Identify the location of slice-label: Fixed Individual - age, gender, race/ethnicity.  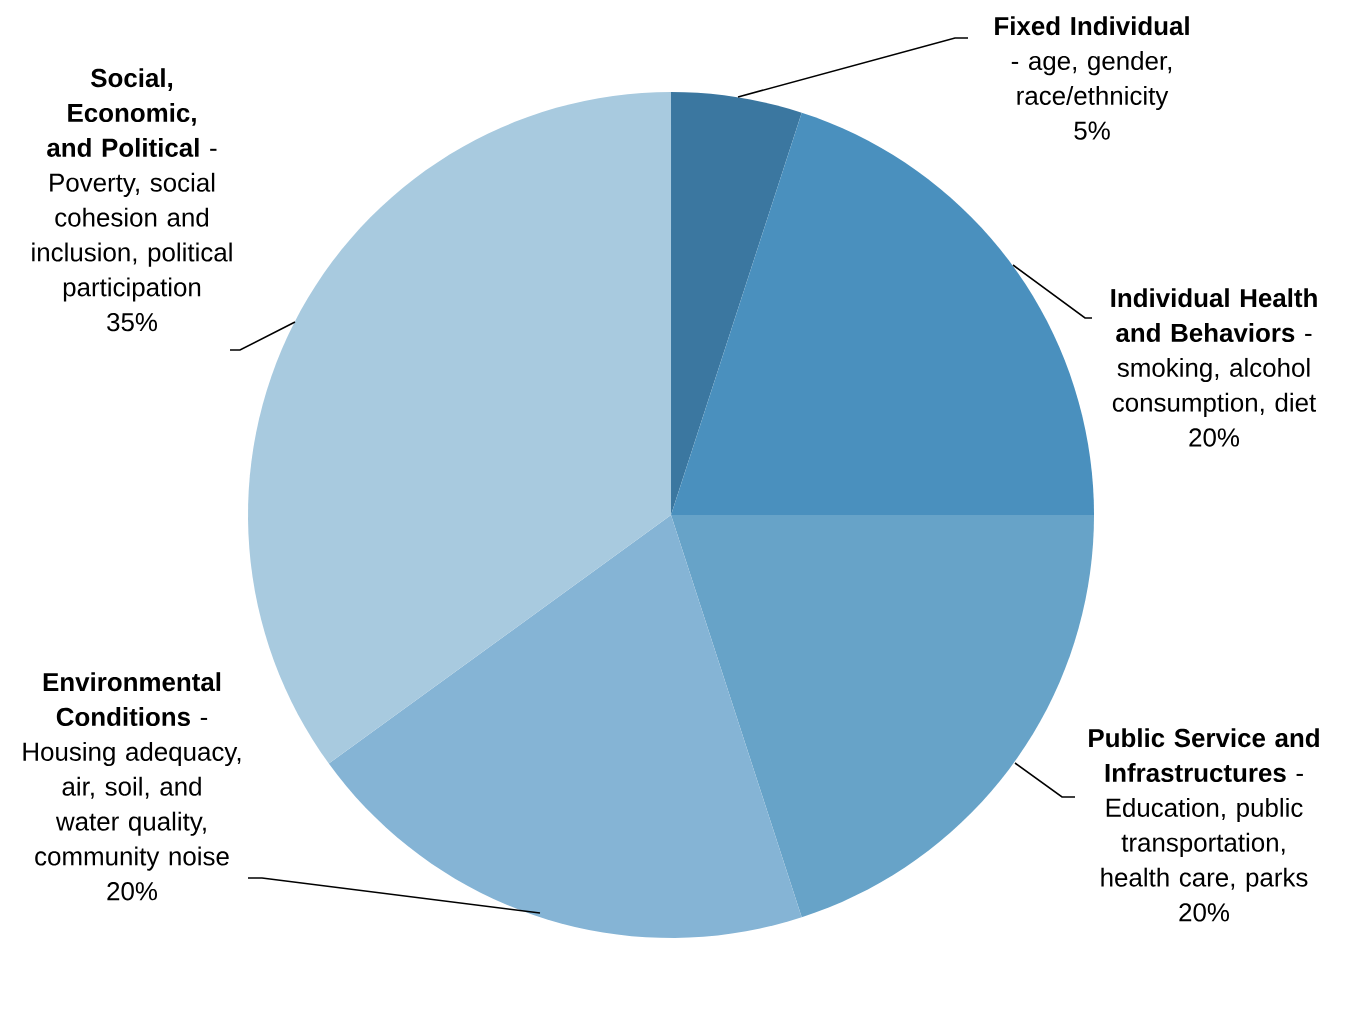
(1092, 63).